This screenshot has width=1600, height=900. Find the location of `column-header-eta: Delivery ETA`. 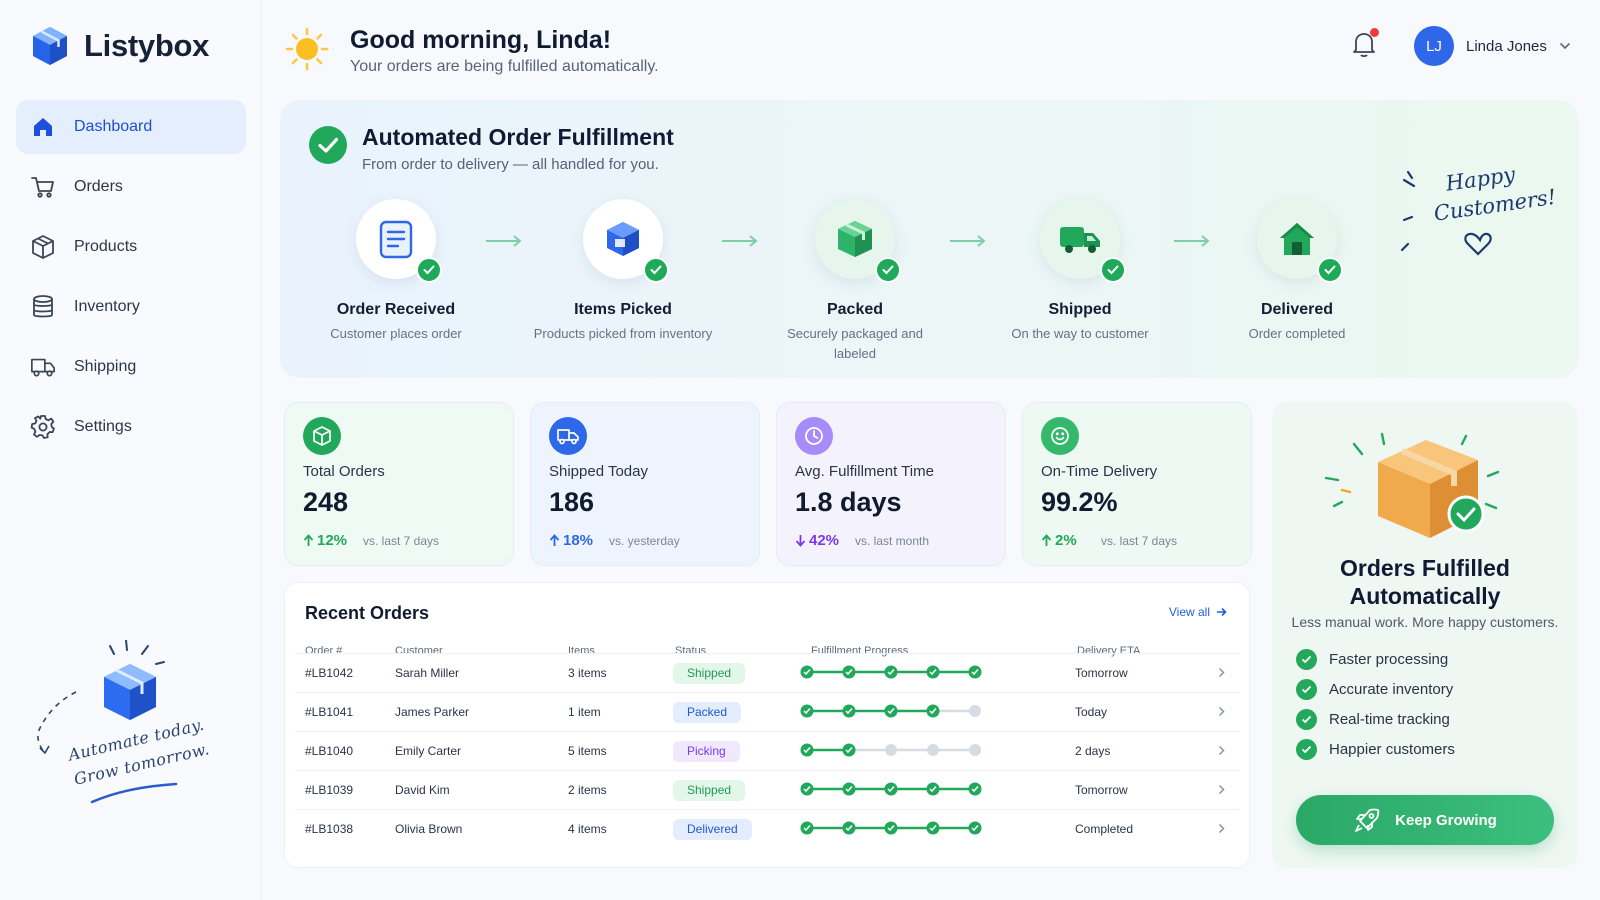

column-header-eta: Delivery ETA is located at coordinates (1109, 651).